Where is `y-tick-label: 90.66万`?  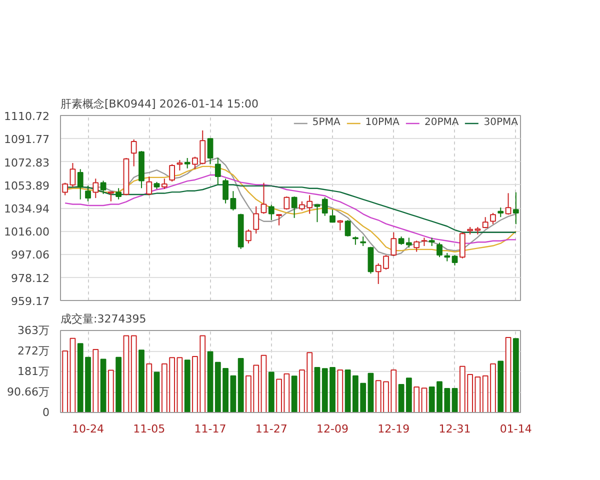
y-tick-label: 90.66万 is located at coordinates (28, 392).